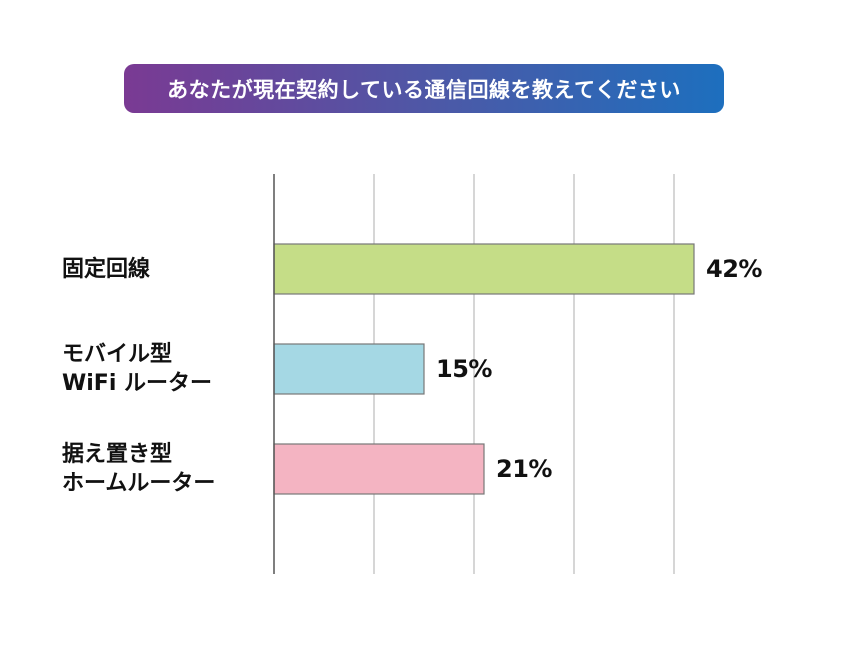 The width and height of the screenshot is (848, 648). What do you see at coordinates (734, 269) in the screenshot?
I see `value-label-fixed-line: 42%` at bounding box center [734, 269].